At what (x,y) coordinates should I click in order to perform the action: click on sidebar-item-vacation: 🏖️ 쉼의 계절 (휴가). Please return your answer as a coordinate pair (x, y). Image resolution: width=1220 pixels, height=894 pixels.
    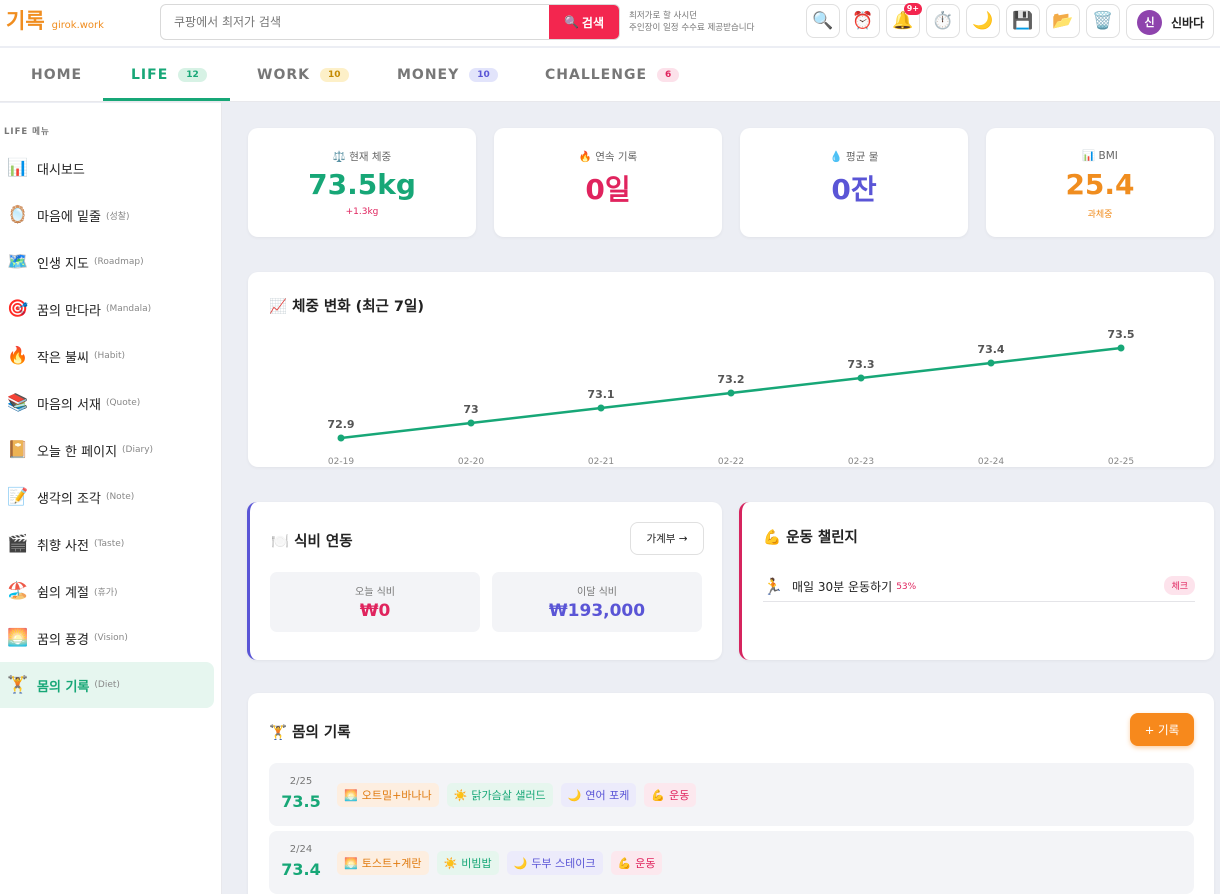
    Looking at the image, I should click on (107, 591).